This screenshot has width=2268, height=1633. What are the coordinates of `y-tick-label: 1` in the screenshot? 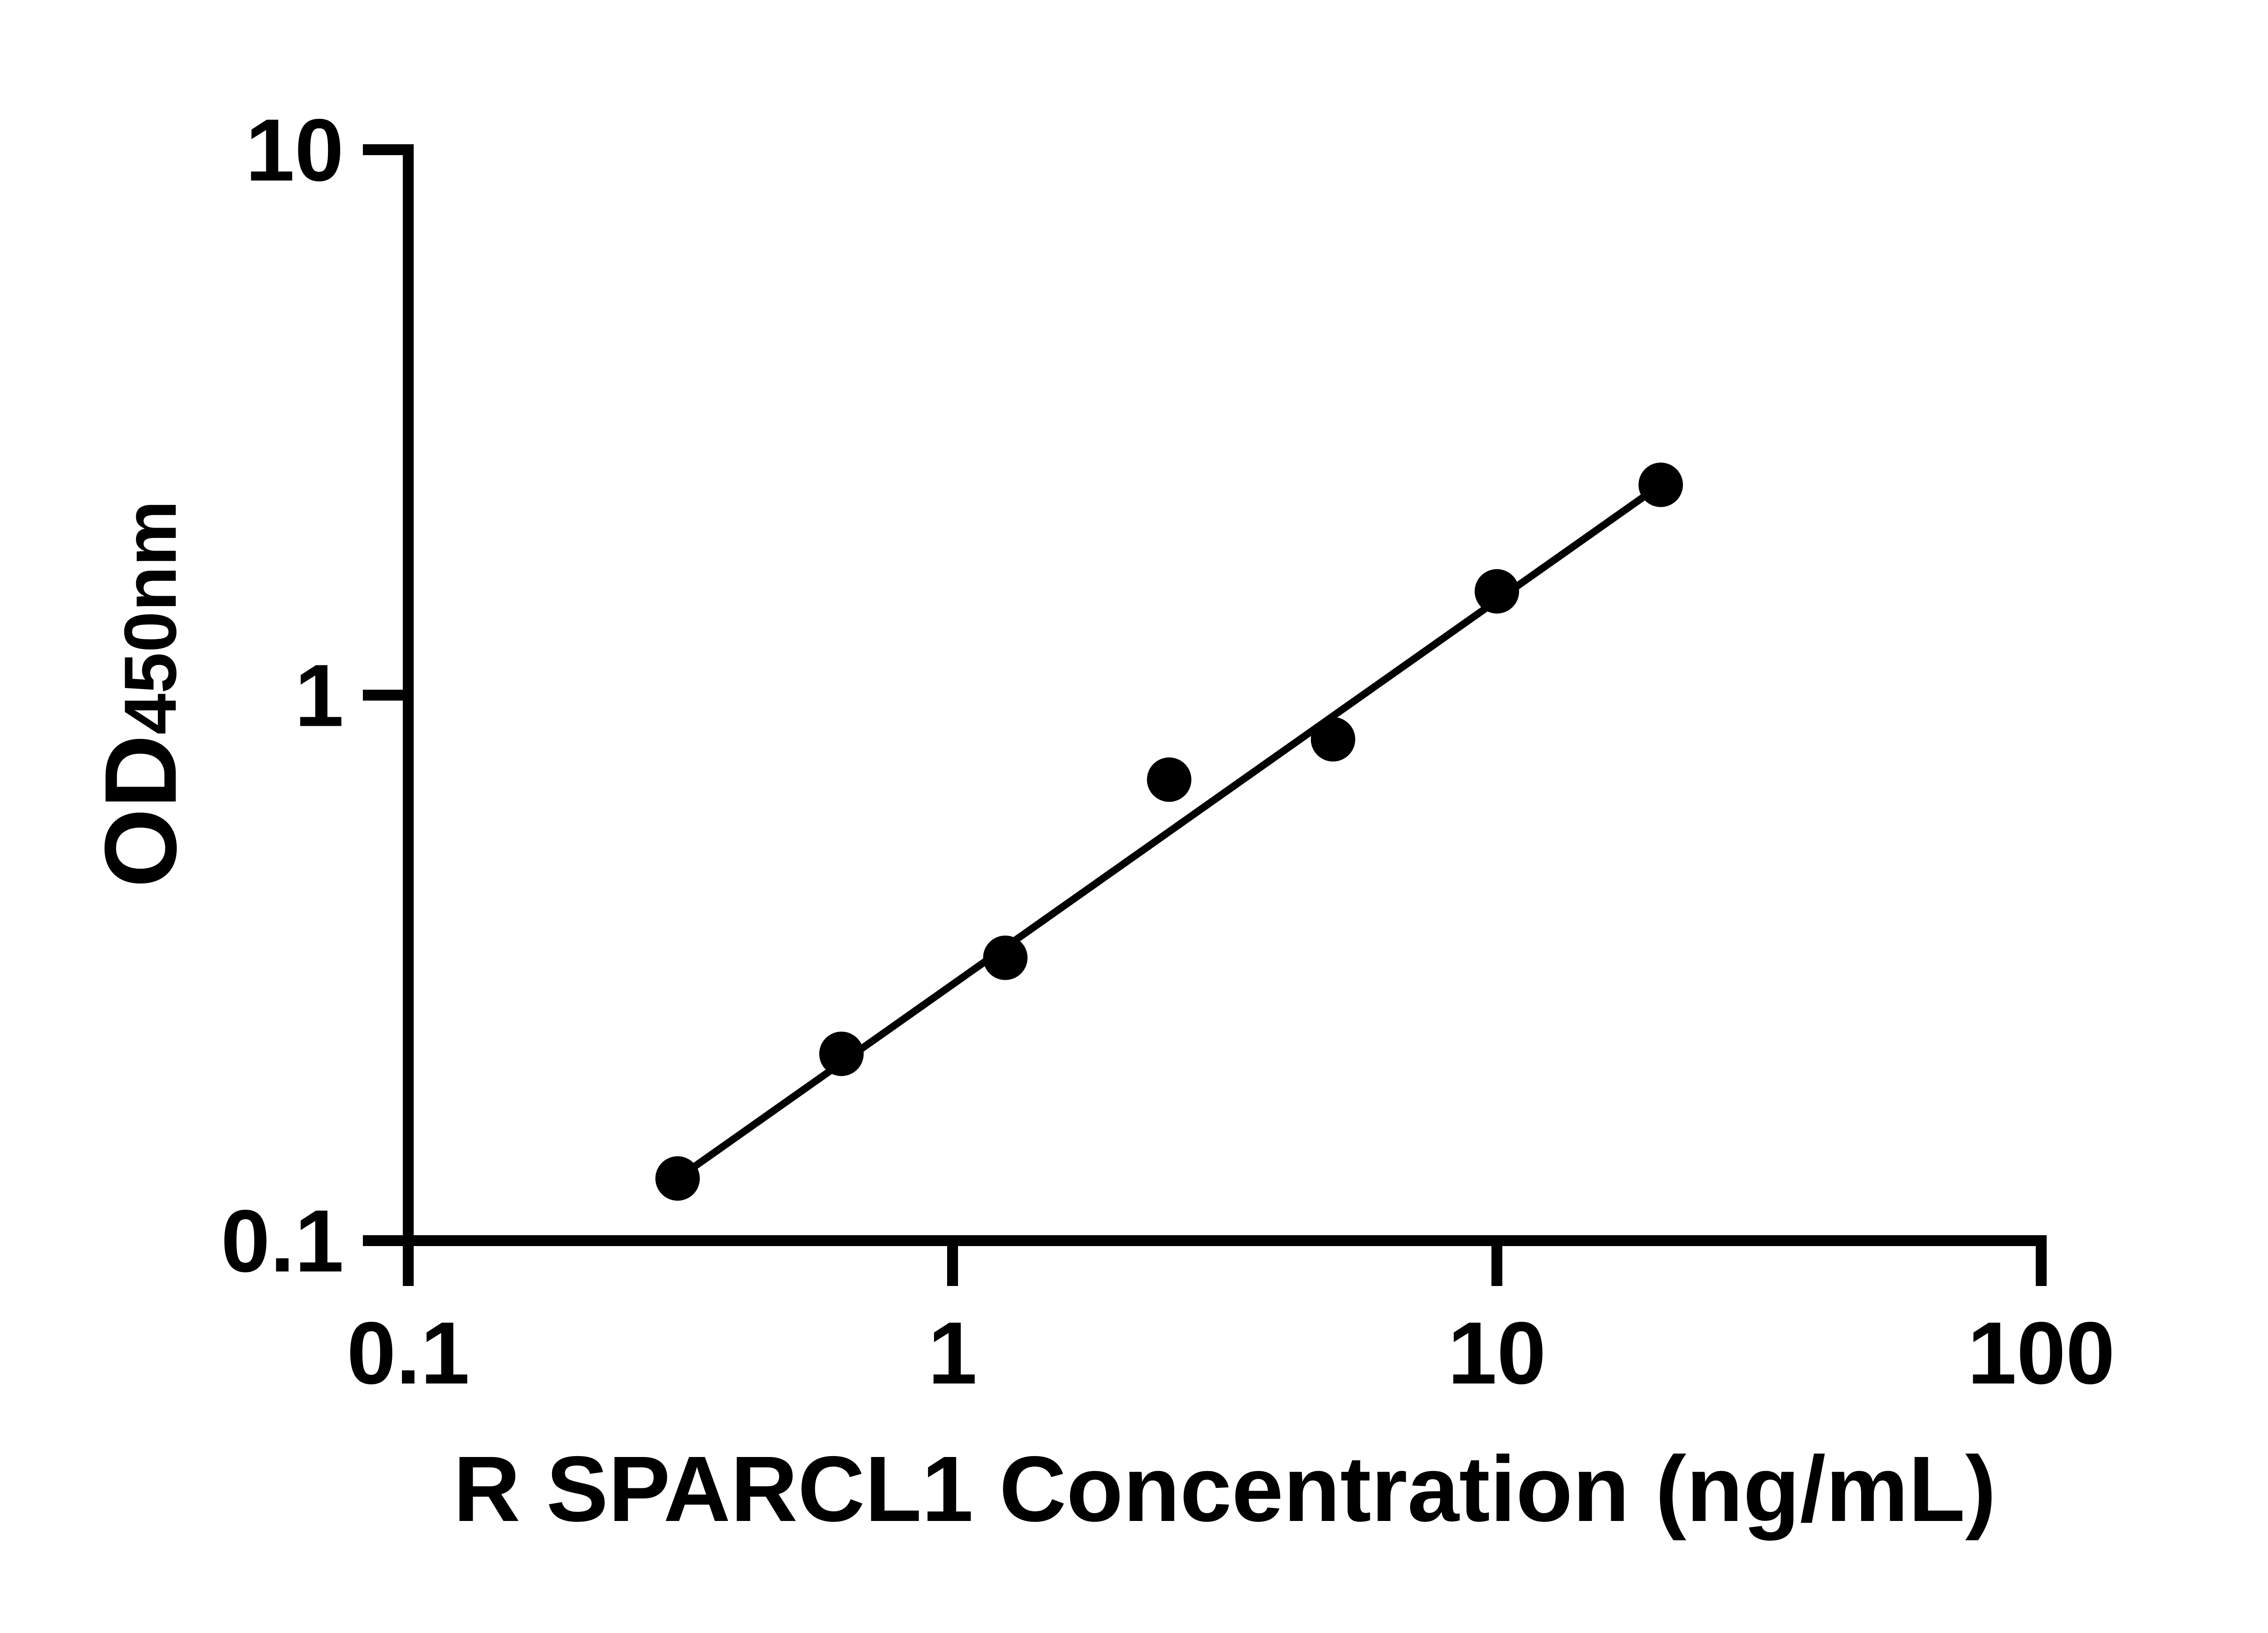 It's located at (319, 695).